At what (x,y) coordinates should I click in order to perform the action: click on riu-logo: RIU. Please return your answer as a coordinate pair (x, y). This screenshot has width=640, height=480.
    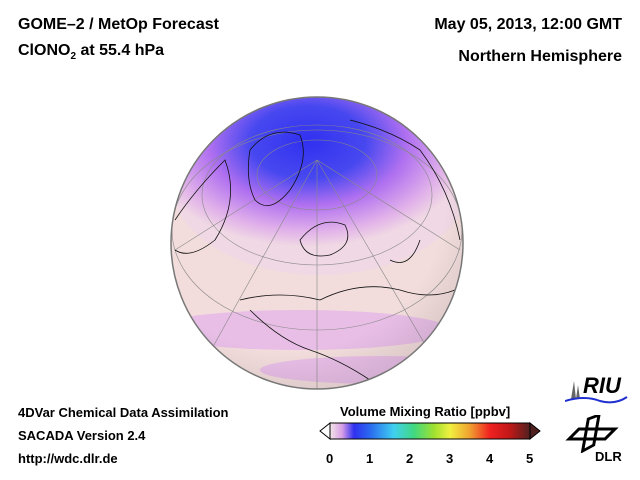
    Looking at the image, I should click on (597, 389).